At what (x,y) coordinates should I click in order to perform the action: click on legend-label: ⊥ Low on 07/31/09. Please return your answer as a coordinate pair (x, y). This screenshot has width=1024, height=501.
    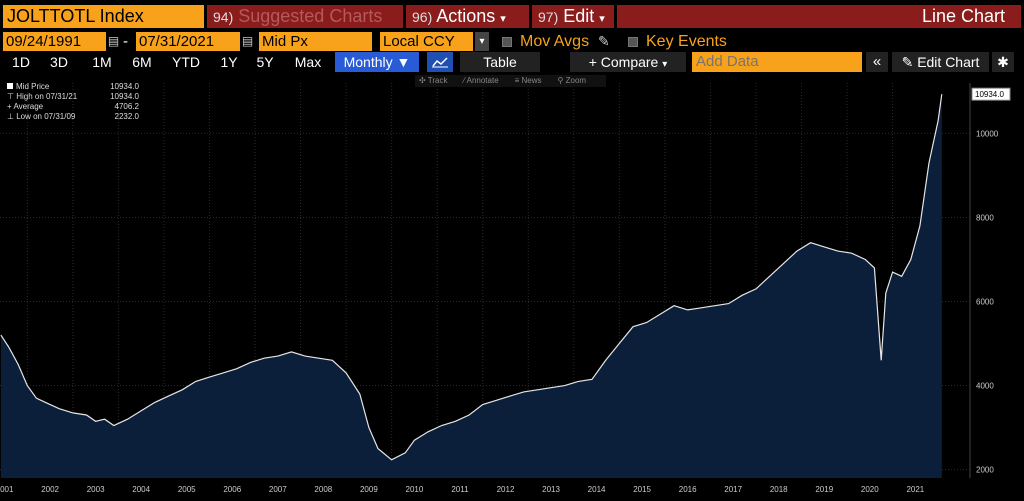
    Looking at the image, I should click on (41, 116).